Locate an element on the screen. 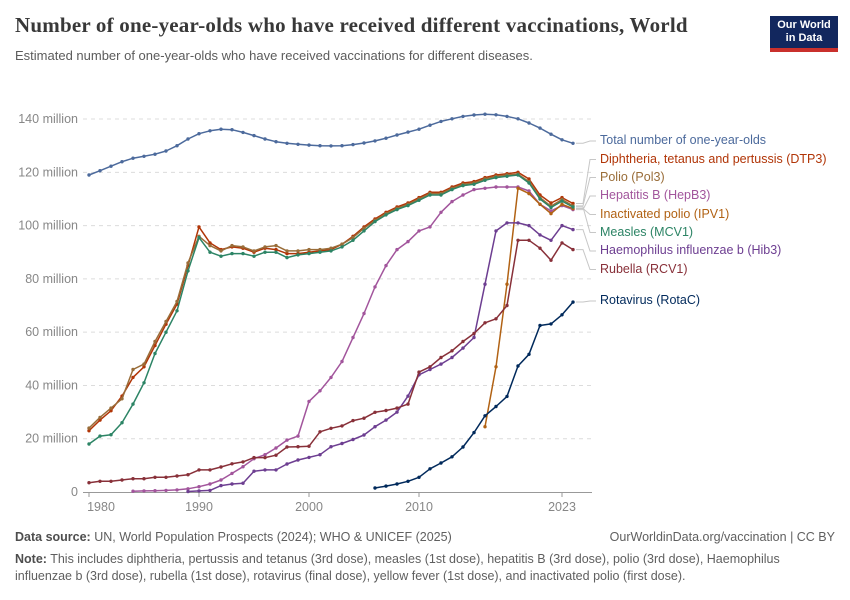  owid-logo-line2: in Data is located at coordinates (804, 38).